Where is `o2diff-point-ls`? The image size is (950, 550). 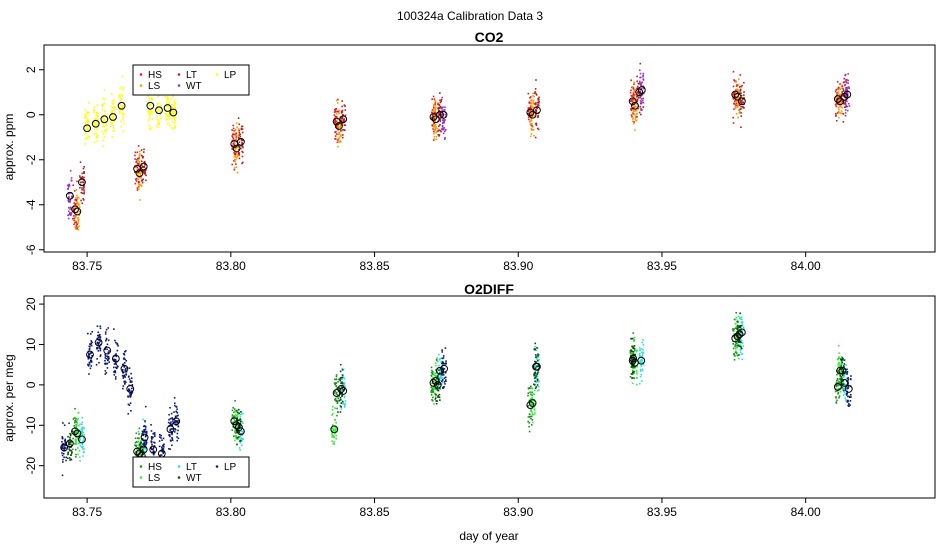 o2diff-point-ls is located at coordinates (840, 370).